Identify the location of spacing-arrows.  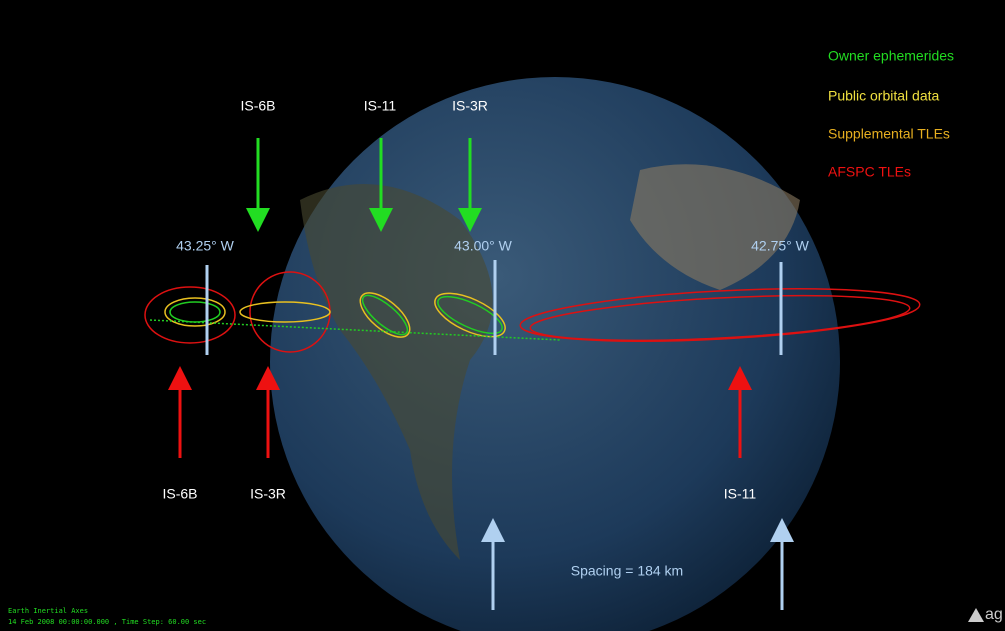
(637, 564).